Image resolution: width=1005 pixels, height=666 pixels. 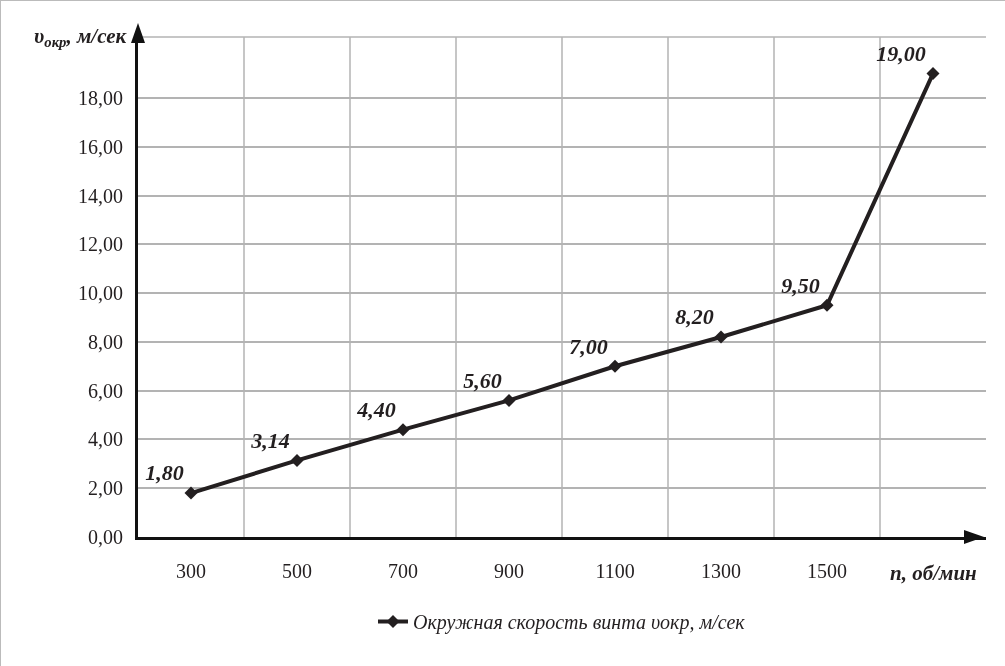 I want to click on y-tick-label: 8,00, so click(x=105, y=341).